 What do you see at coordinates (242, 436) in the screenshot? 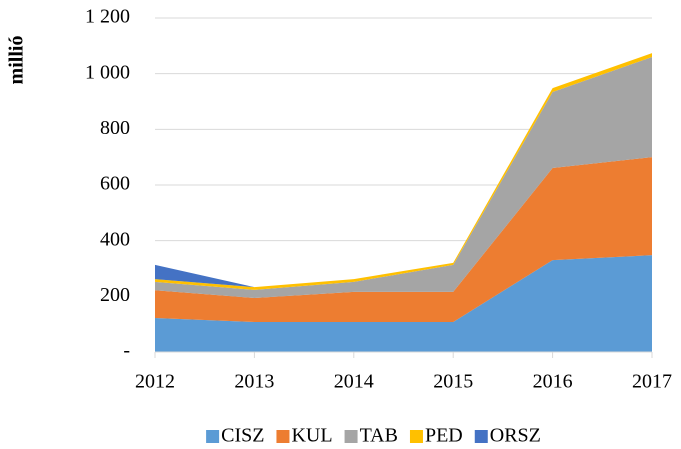
I see `legend-label: CISZ` at bounding box center [242, 436].